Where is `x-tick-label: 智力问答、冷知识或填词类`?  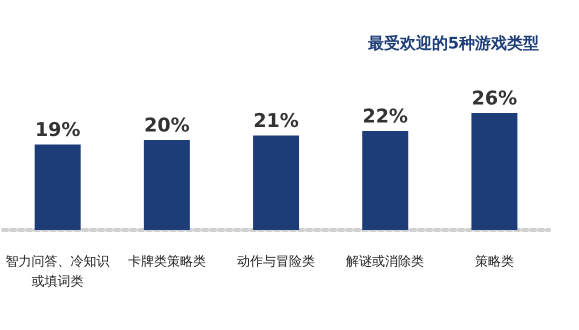 x-tick-label: 智力问答、冷知识或填词类 is located at coordinates (58, 272).